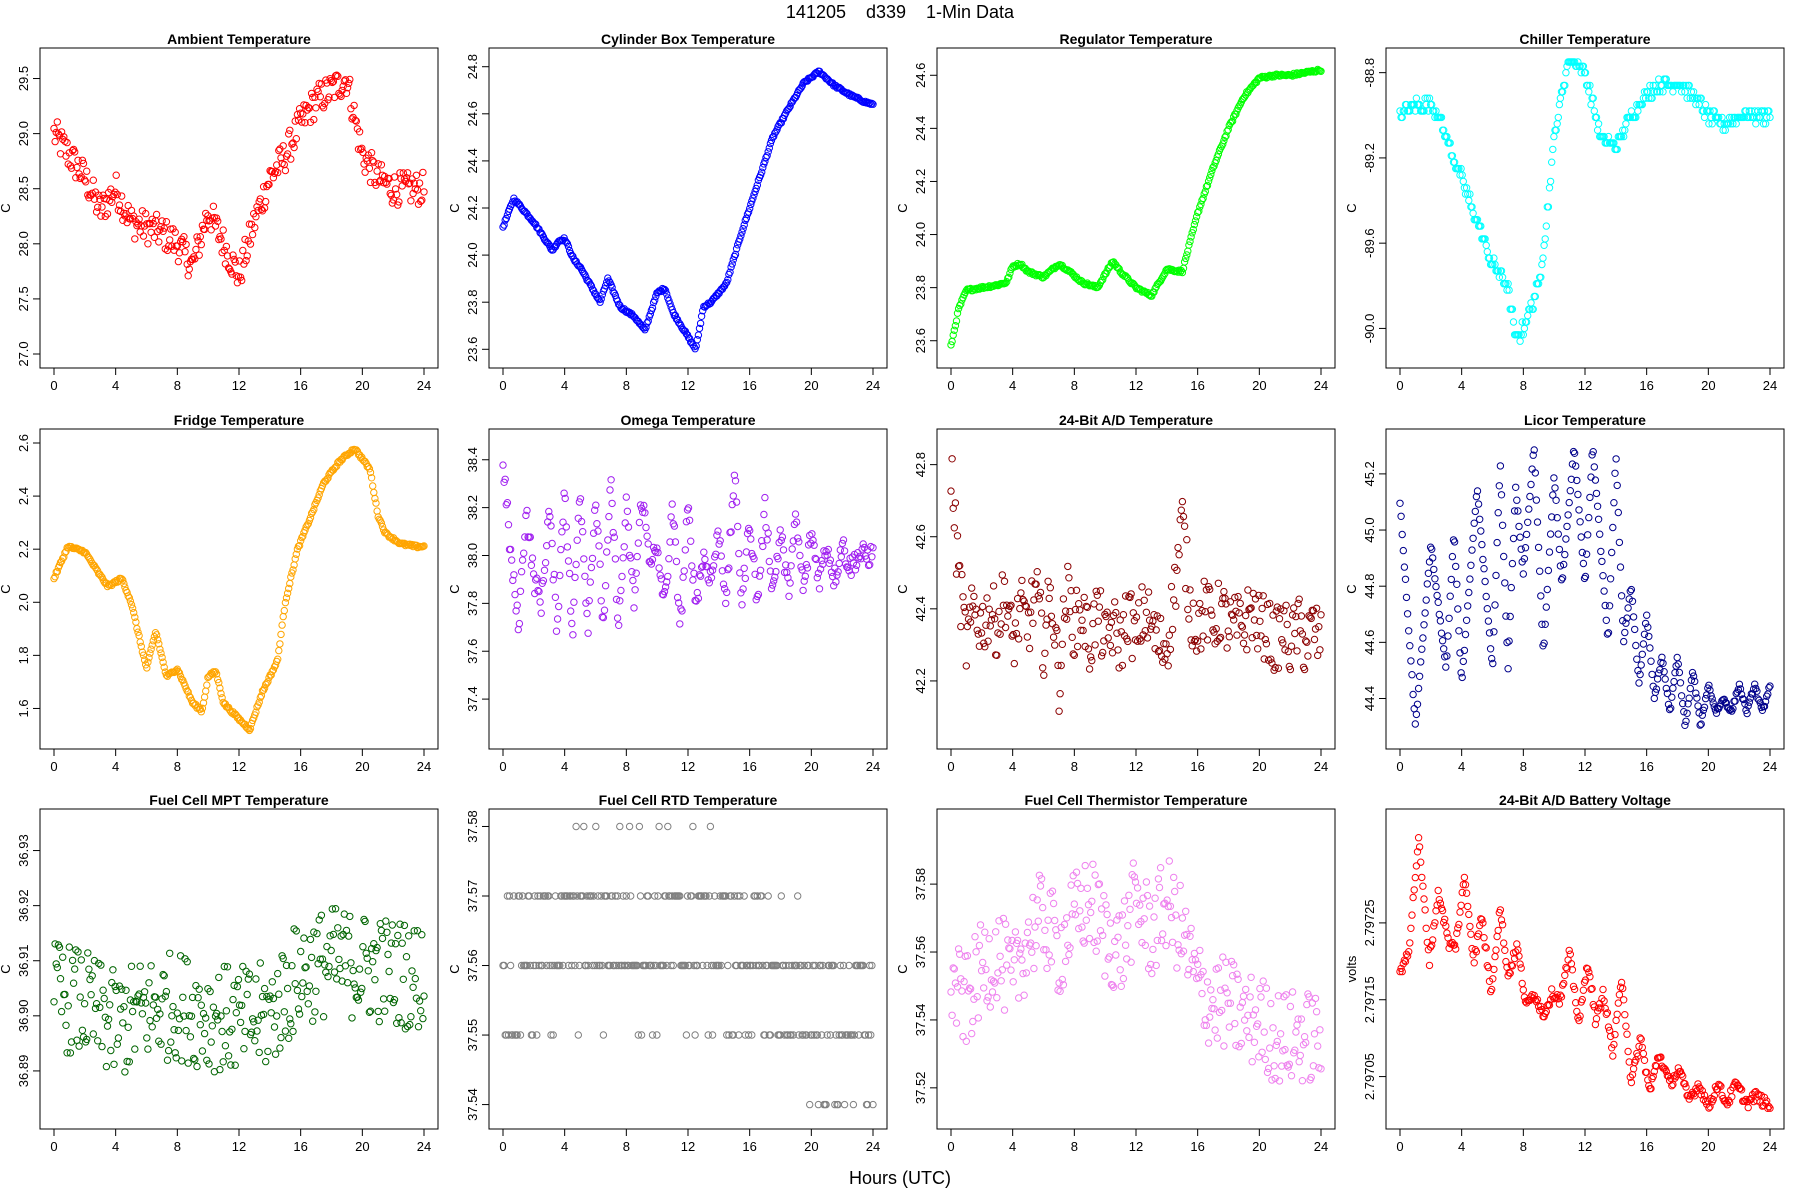  What do you see at coordinates (920, 1020) in the screenshot?
I see `y-tick-label: 37.54` at bounding box center [920, 1020].